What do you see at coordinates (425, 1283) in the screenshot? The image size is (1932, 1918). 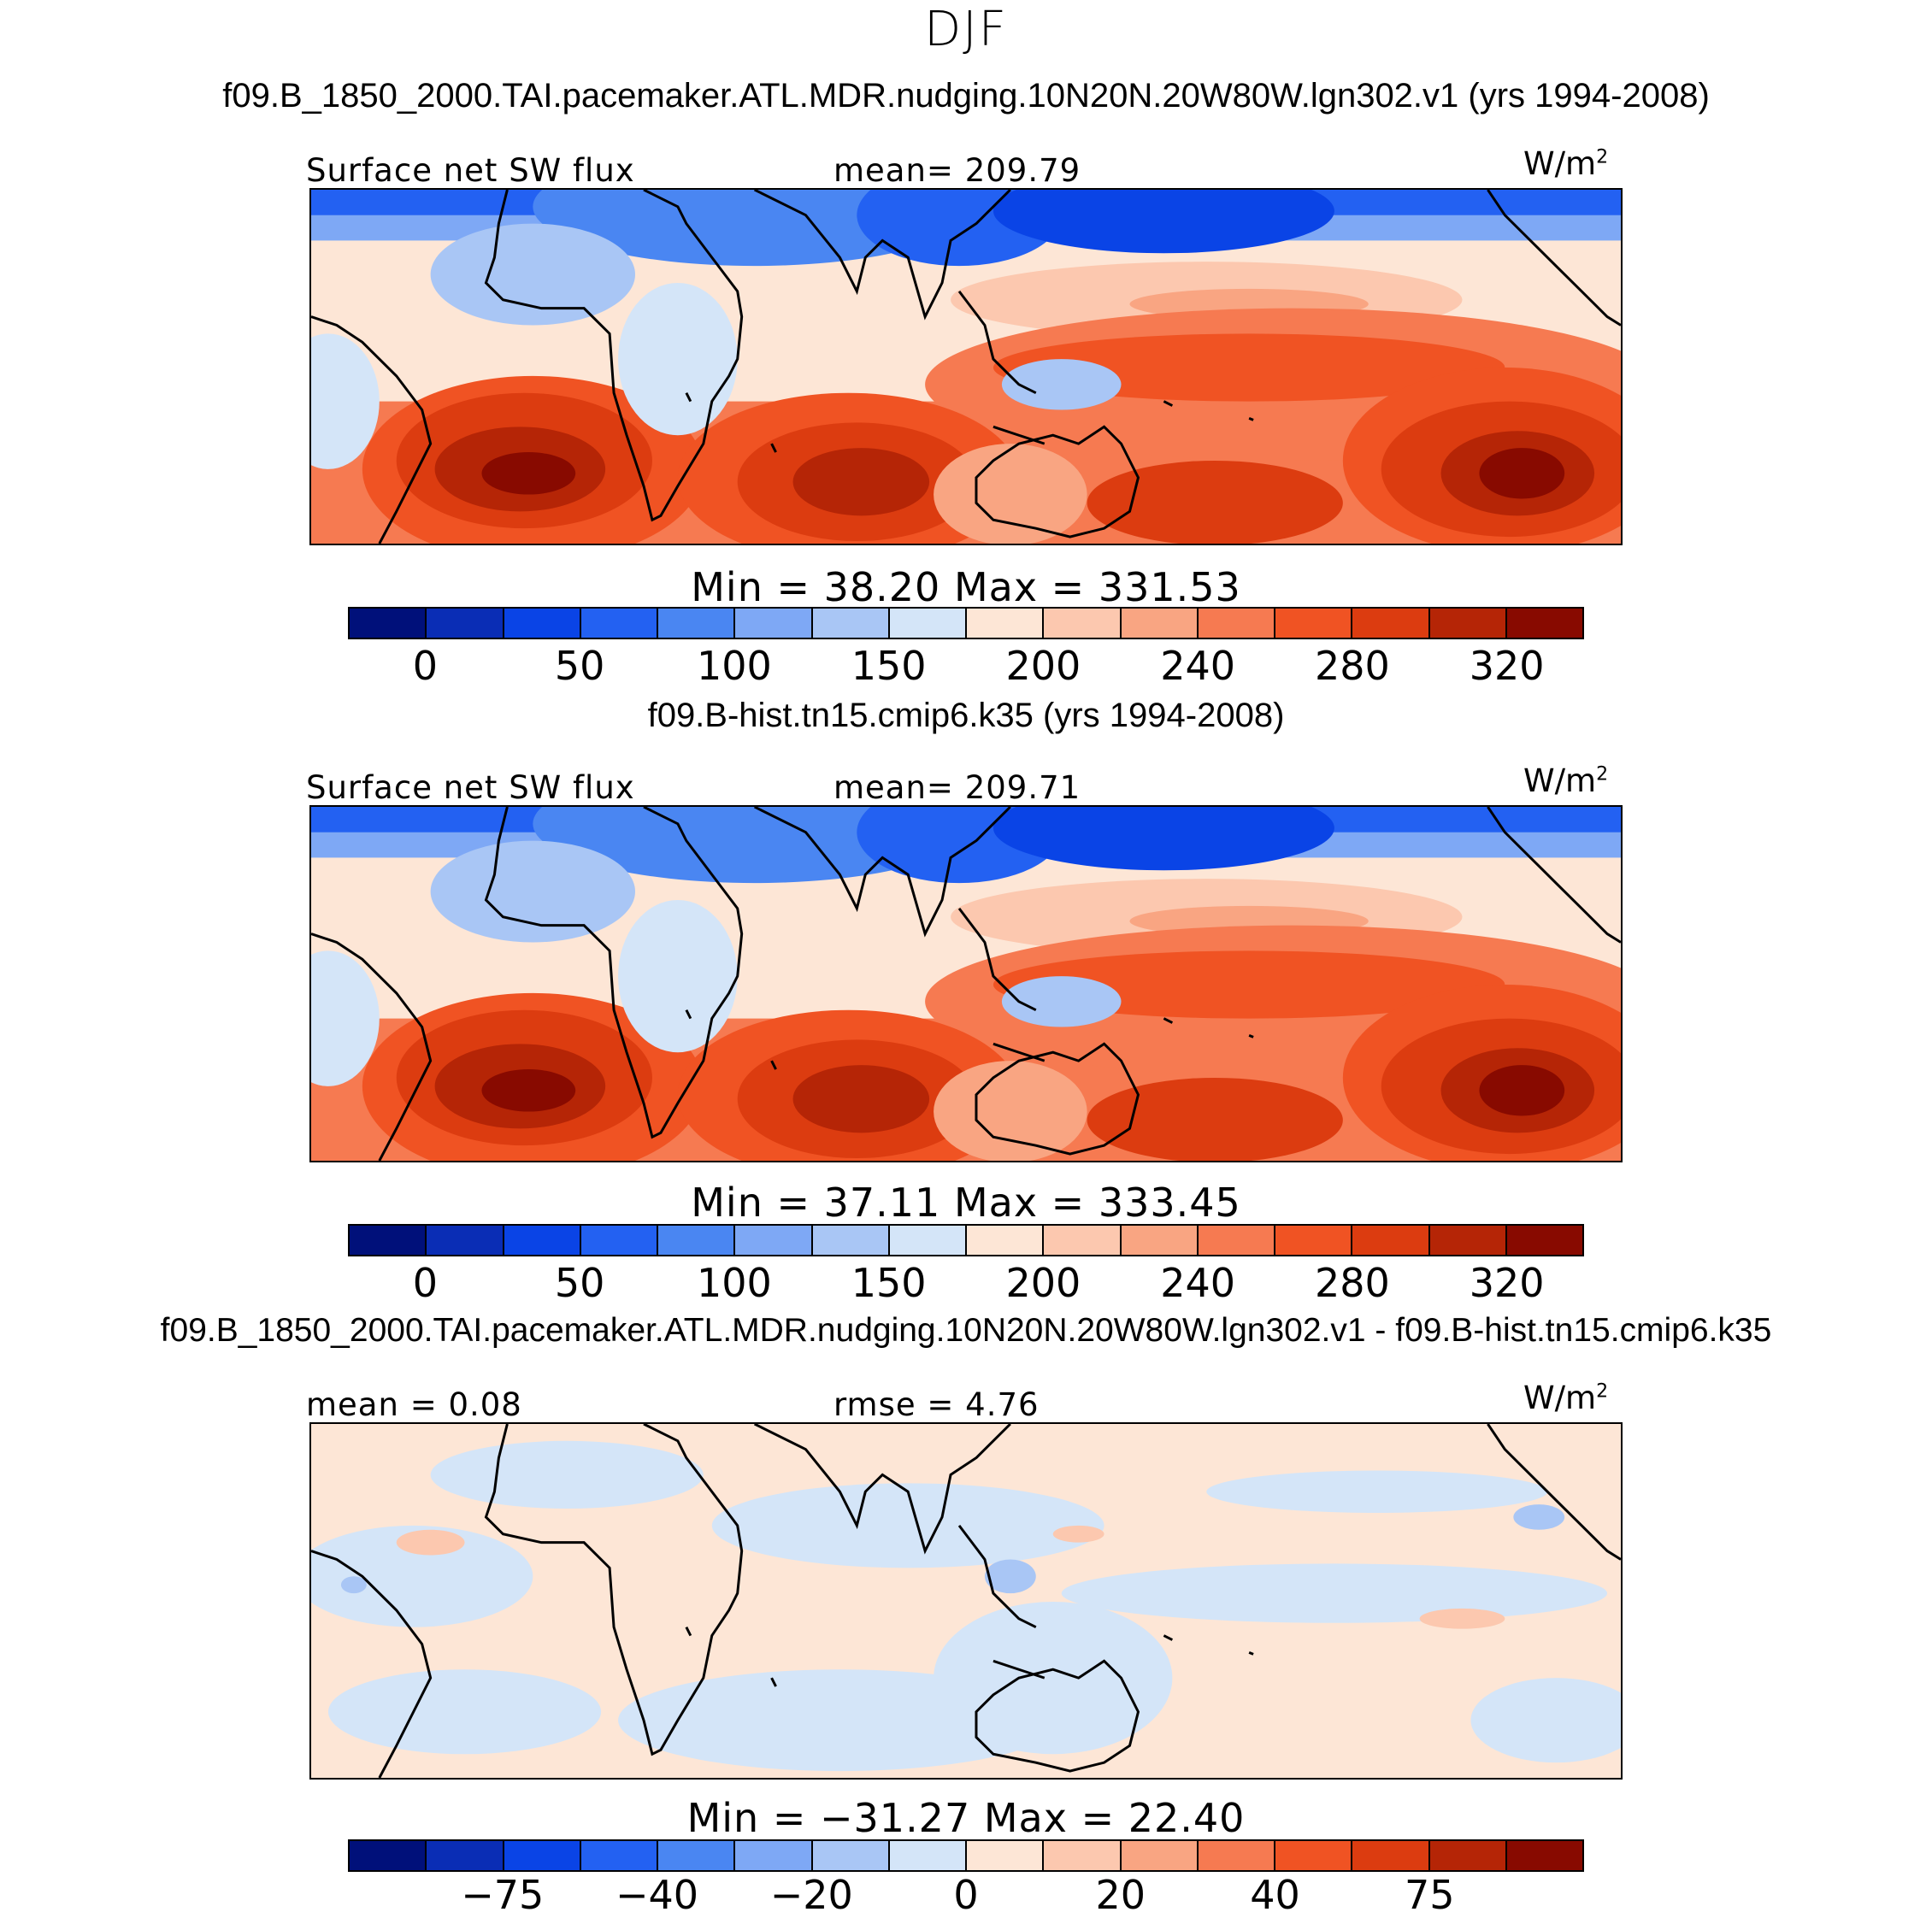 I see `panel-2-colorbar-tick-label: 0` at bounding box center [425, 1283].